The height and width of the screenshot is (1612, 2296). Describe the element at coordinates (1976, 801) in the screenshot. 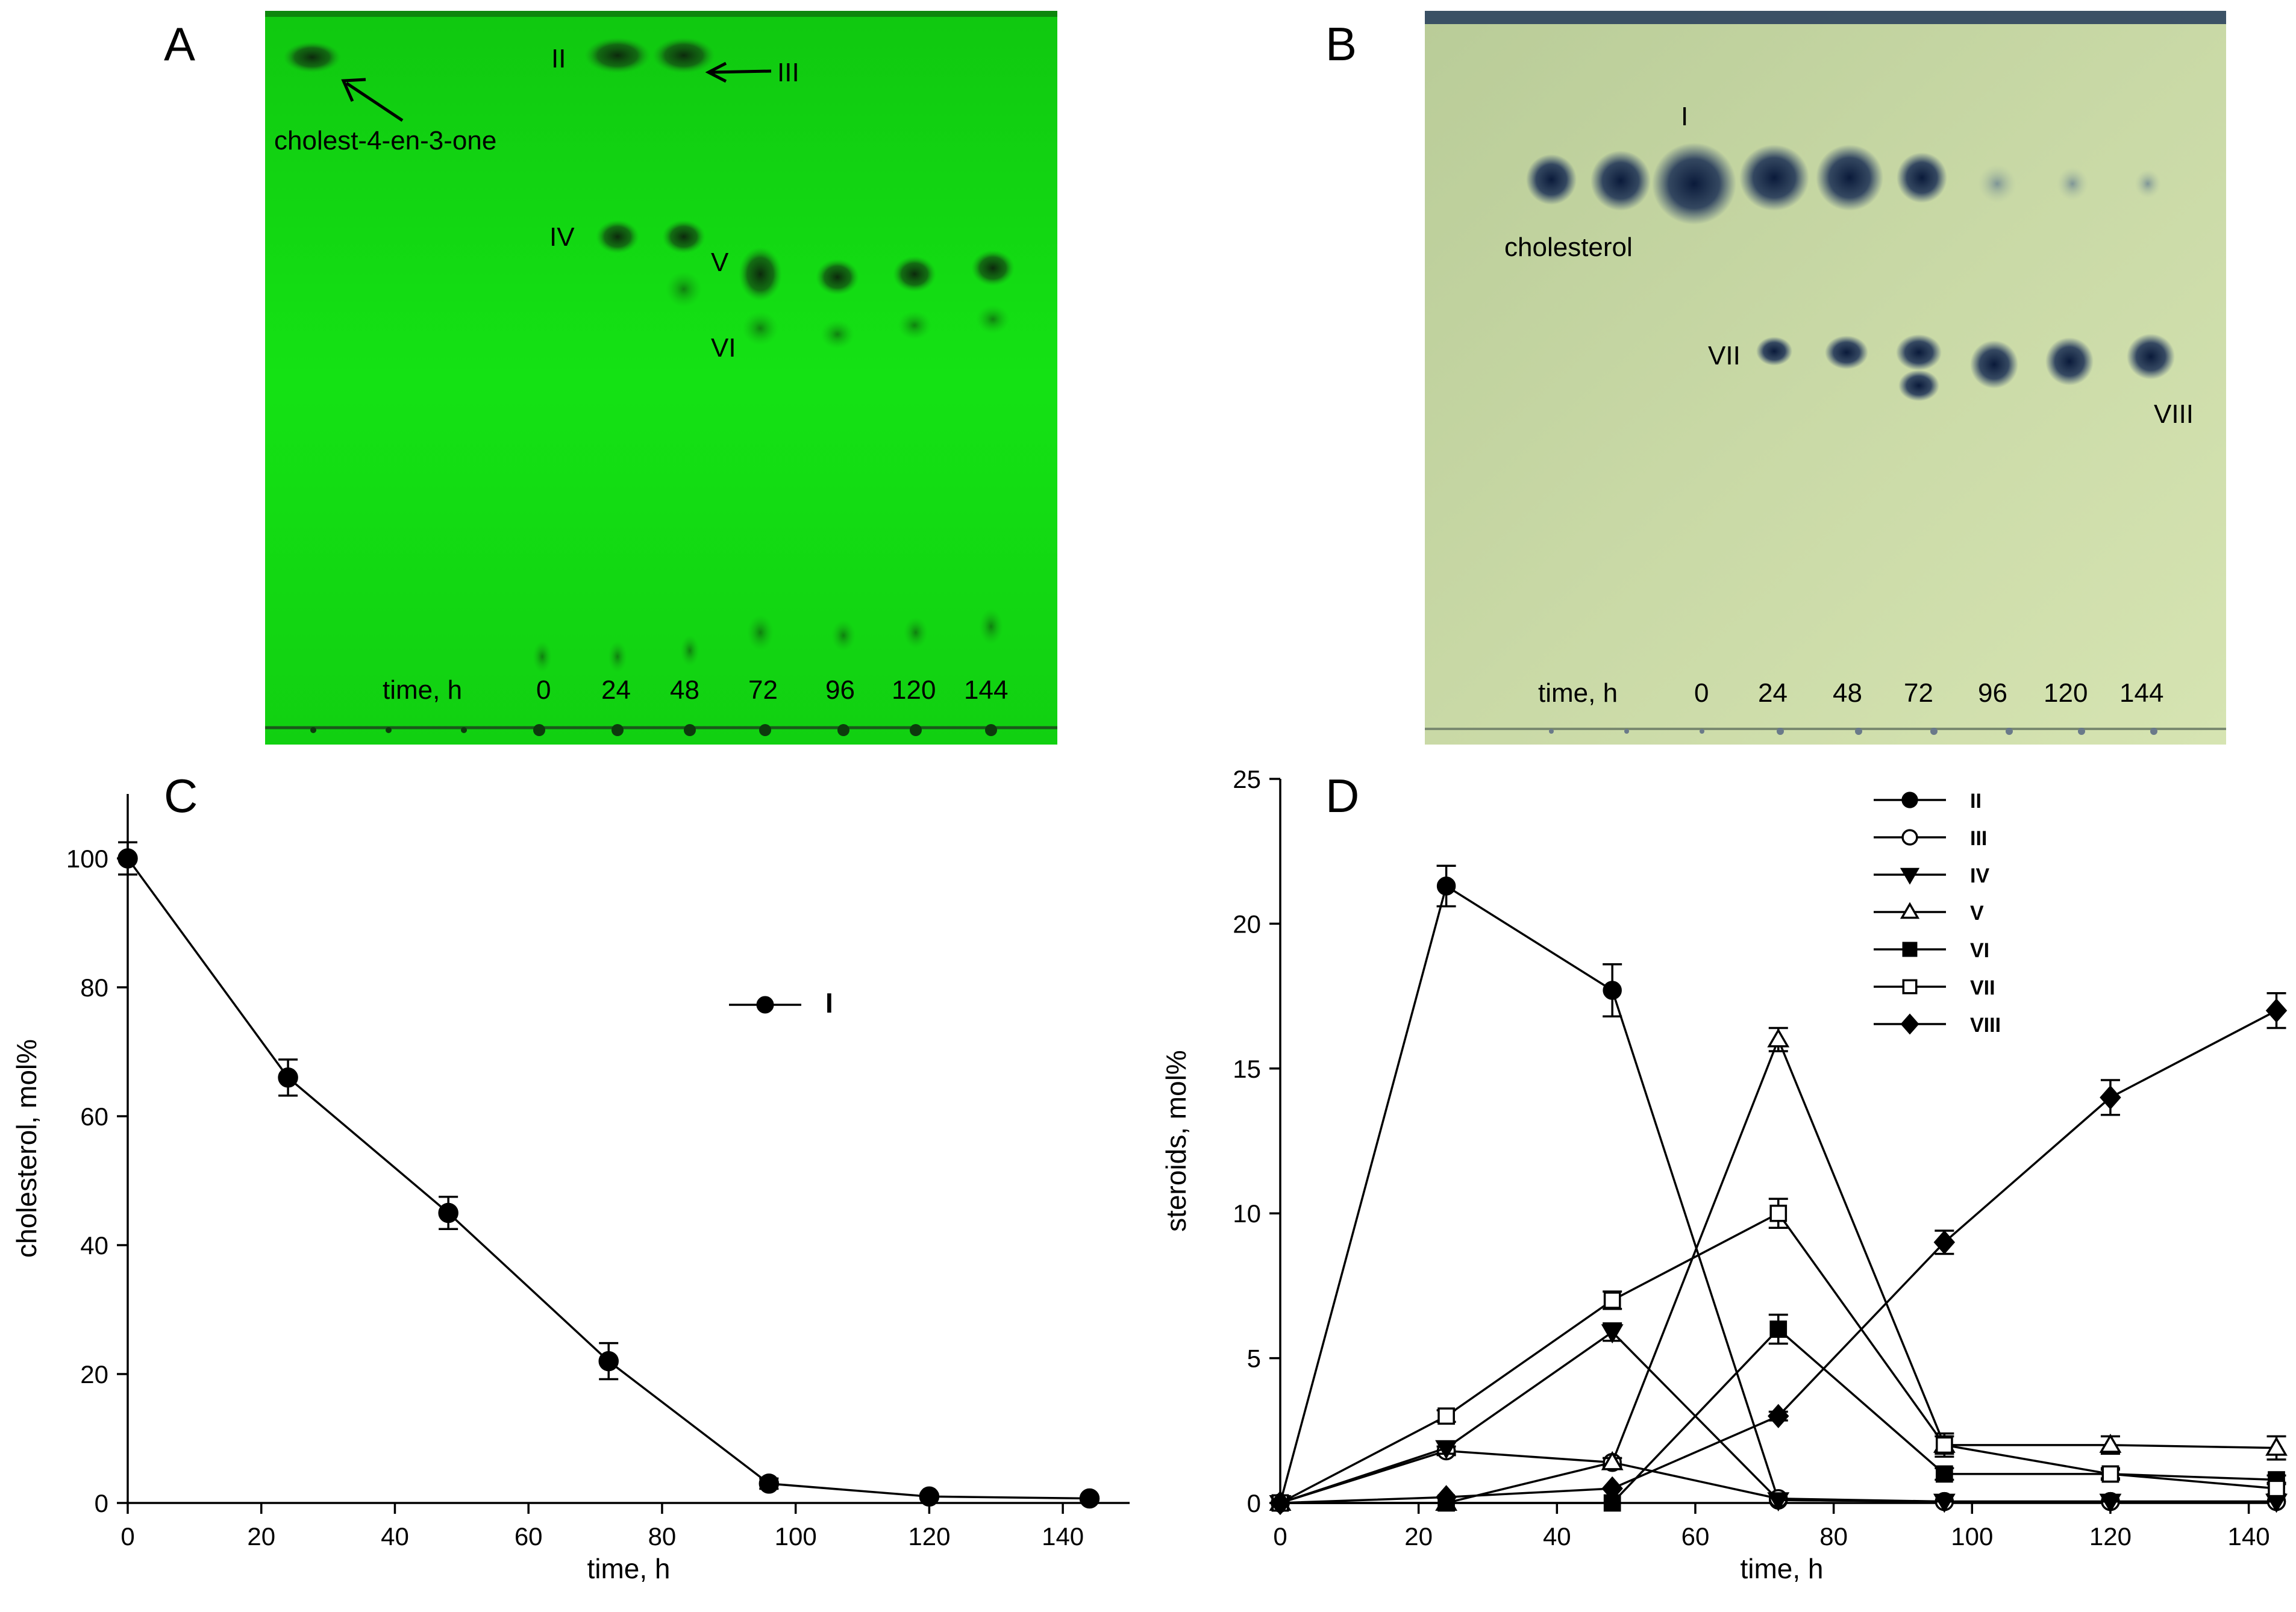

I see `legend-label-II: II` at that location.